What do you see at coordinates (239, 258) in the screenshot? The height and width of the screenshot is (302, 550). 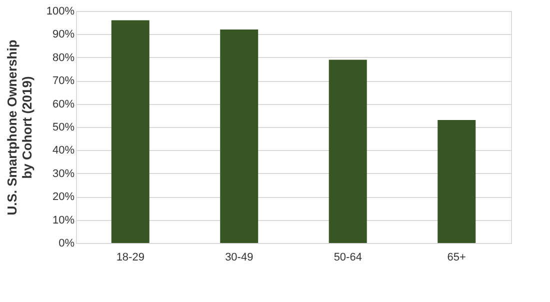 I see `x-tick-label: 30-49` at bounding box center [239, 258].